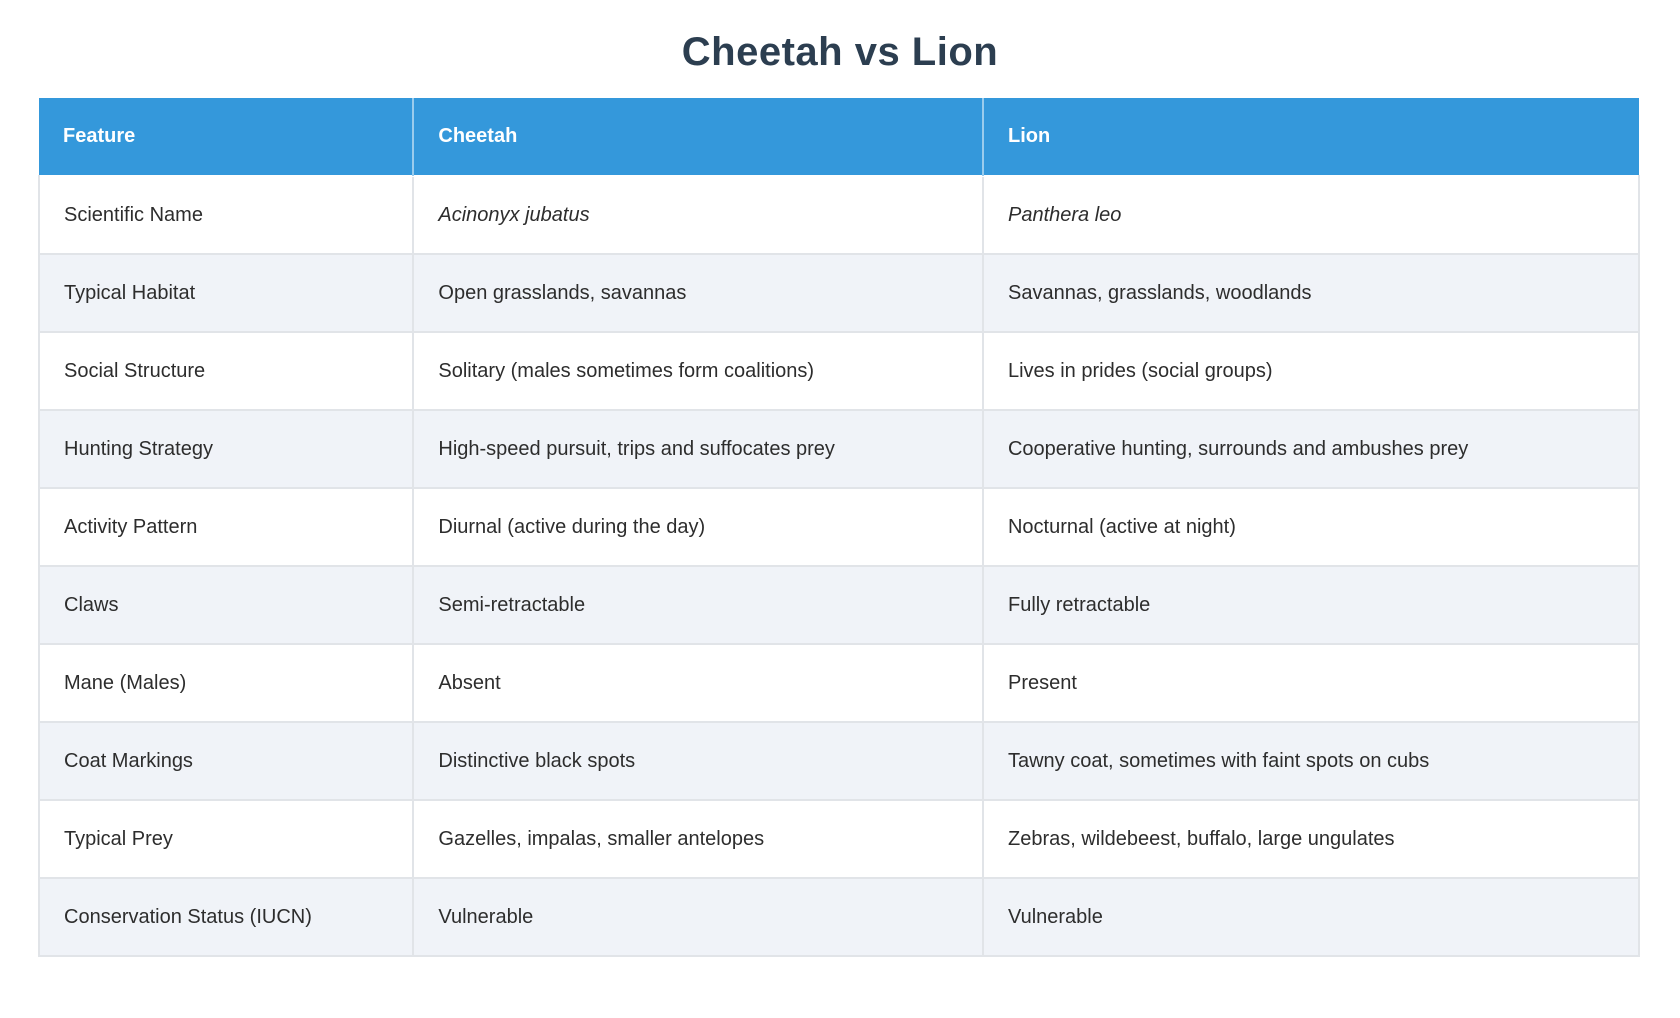 The height and width of the screenshot is (1018, 1680). I want to click on table-row: Claws Semi-retractable Fully retractable, so click(839, 605).